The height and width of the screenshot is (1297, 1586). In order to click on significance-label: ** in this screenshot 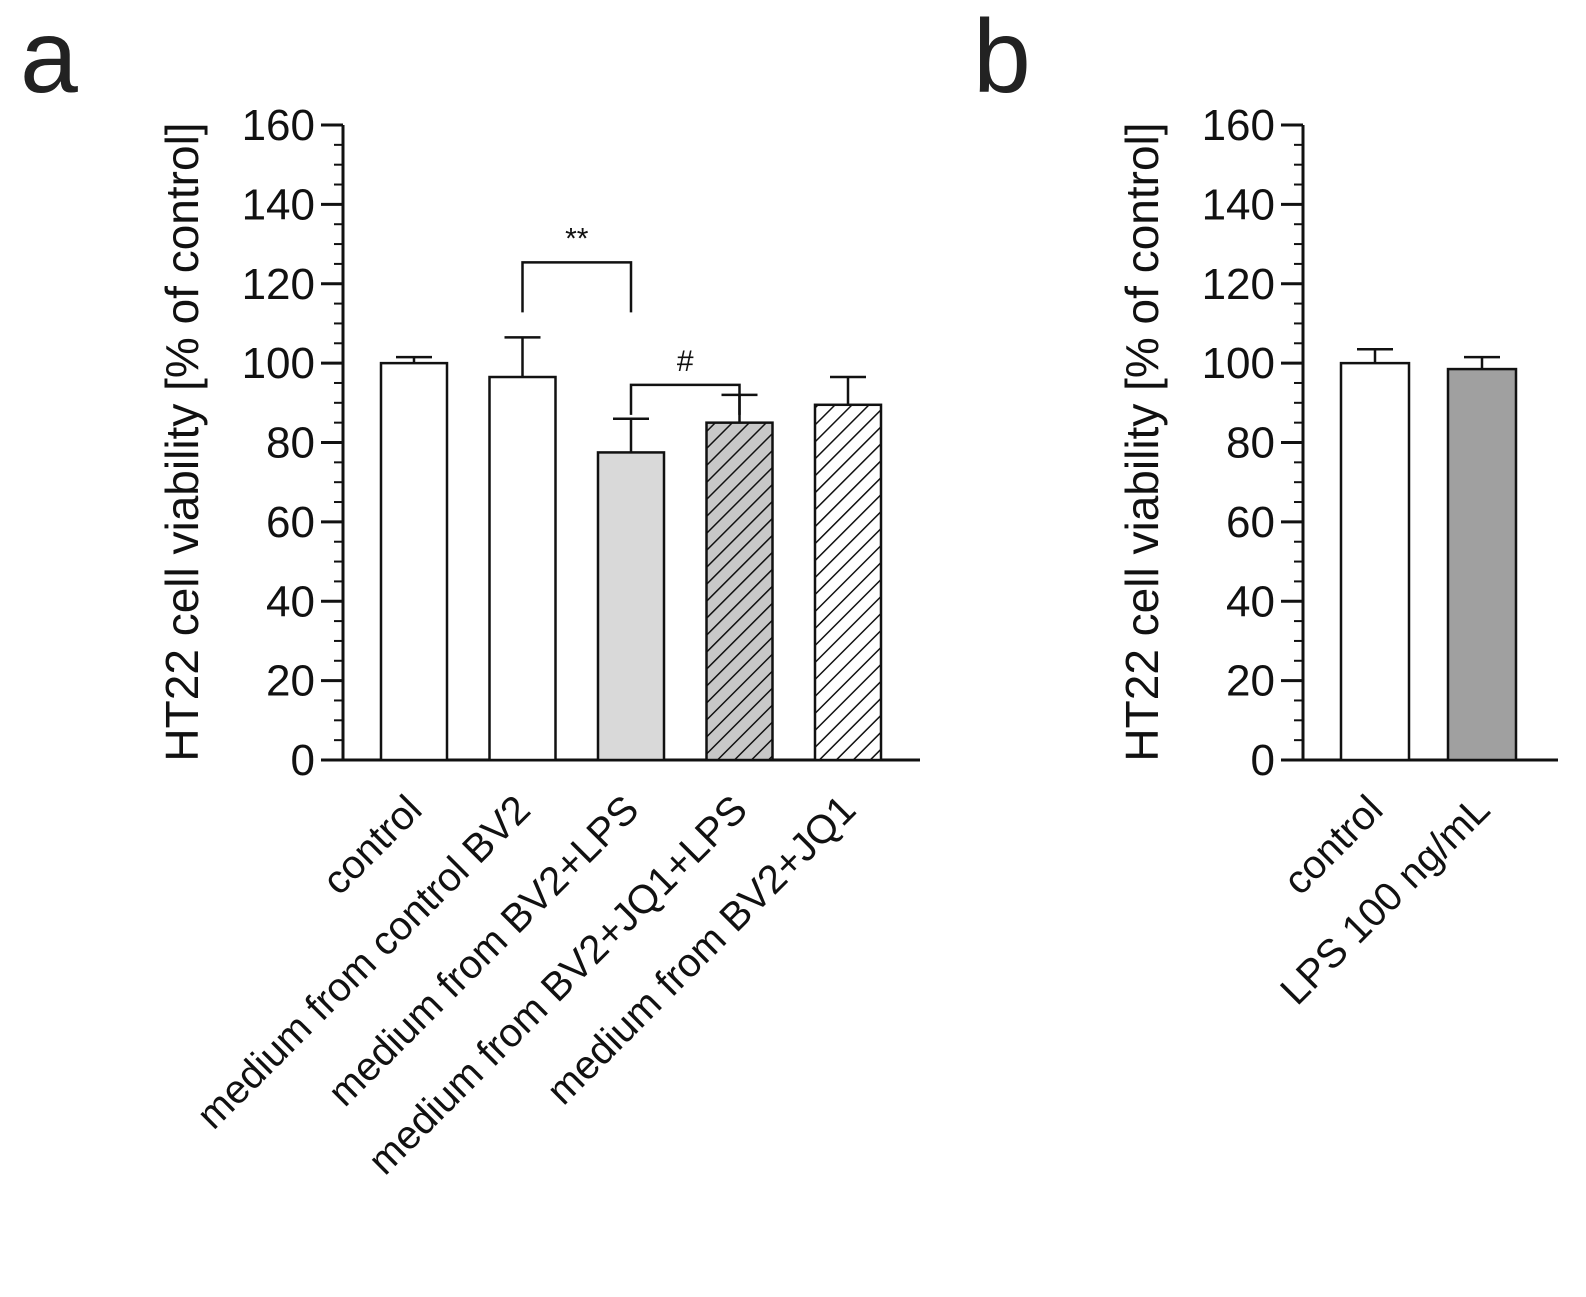, I will do `click(577, 238)`.